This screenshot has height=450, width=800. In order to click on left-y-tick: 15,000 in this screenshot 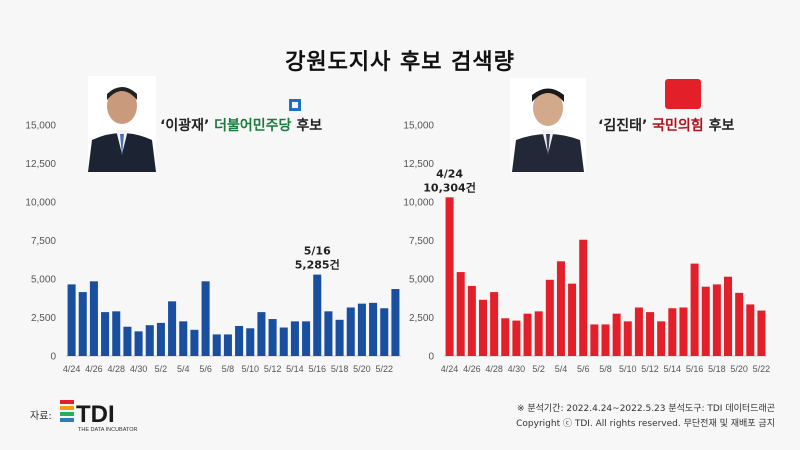, I will do `click(40, 126)`.